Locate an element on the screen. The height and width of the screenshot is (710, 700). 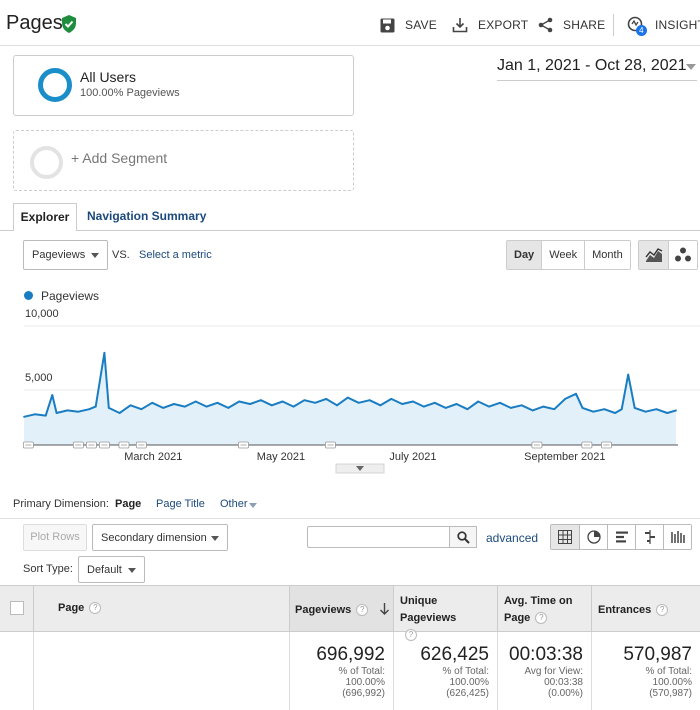
column-header-page: Page? is located at coordinates (161, 608).